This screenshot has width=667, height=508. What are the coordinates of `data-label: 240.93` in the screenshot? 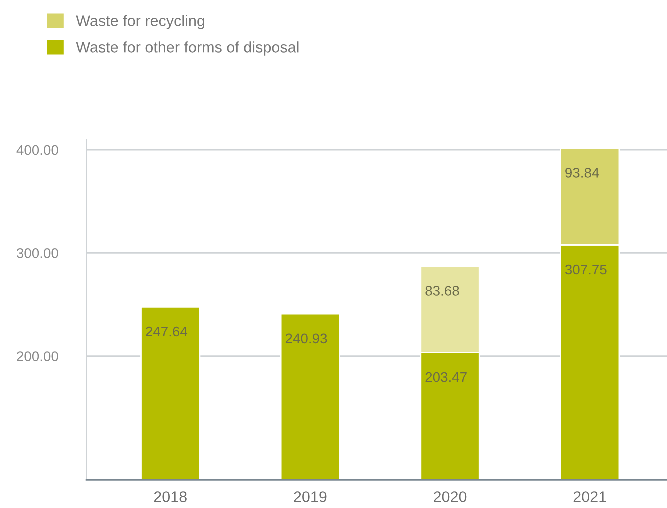 It's located at (307, 339).